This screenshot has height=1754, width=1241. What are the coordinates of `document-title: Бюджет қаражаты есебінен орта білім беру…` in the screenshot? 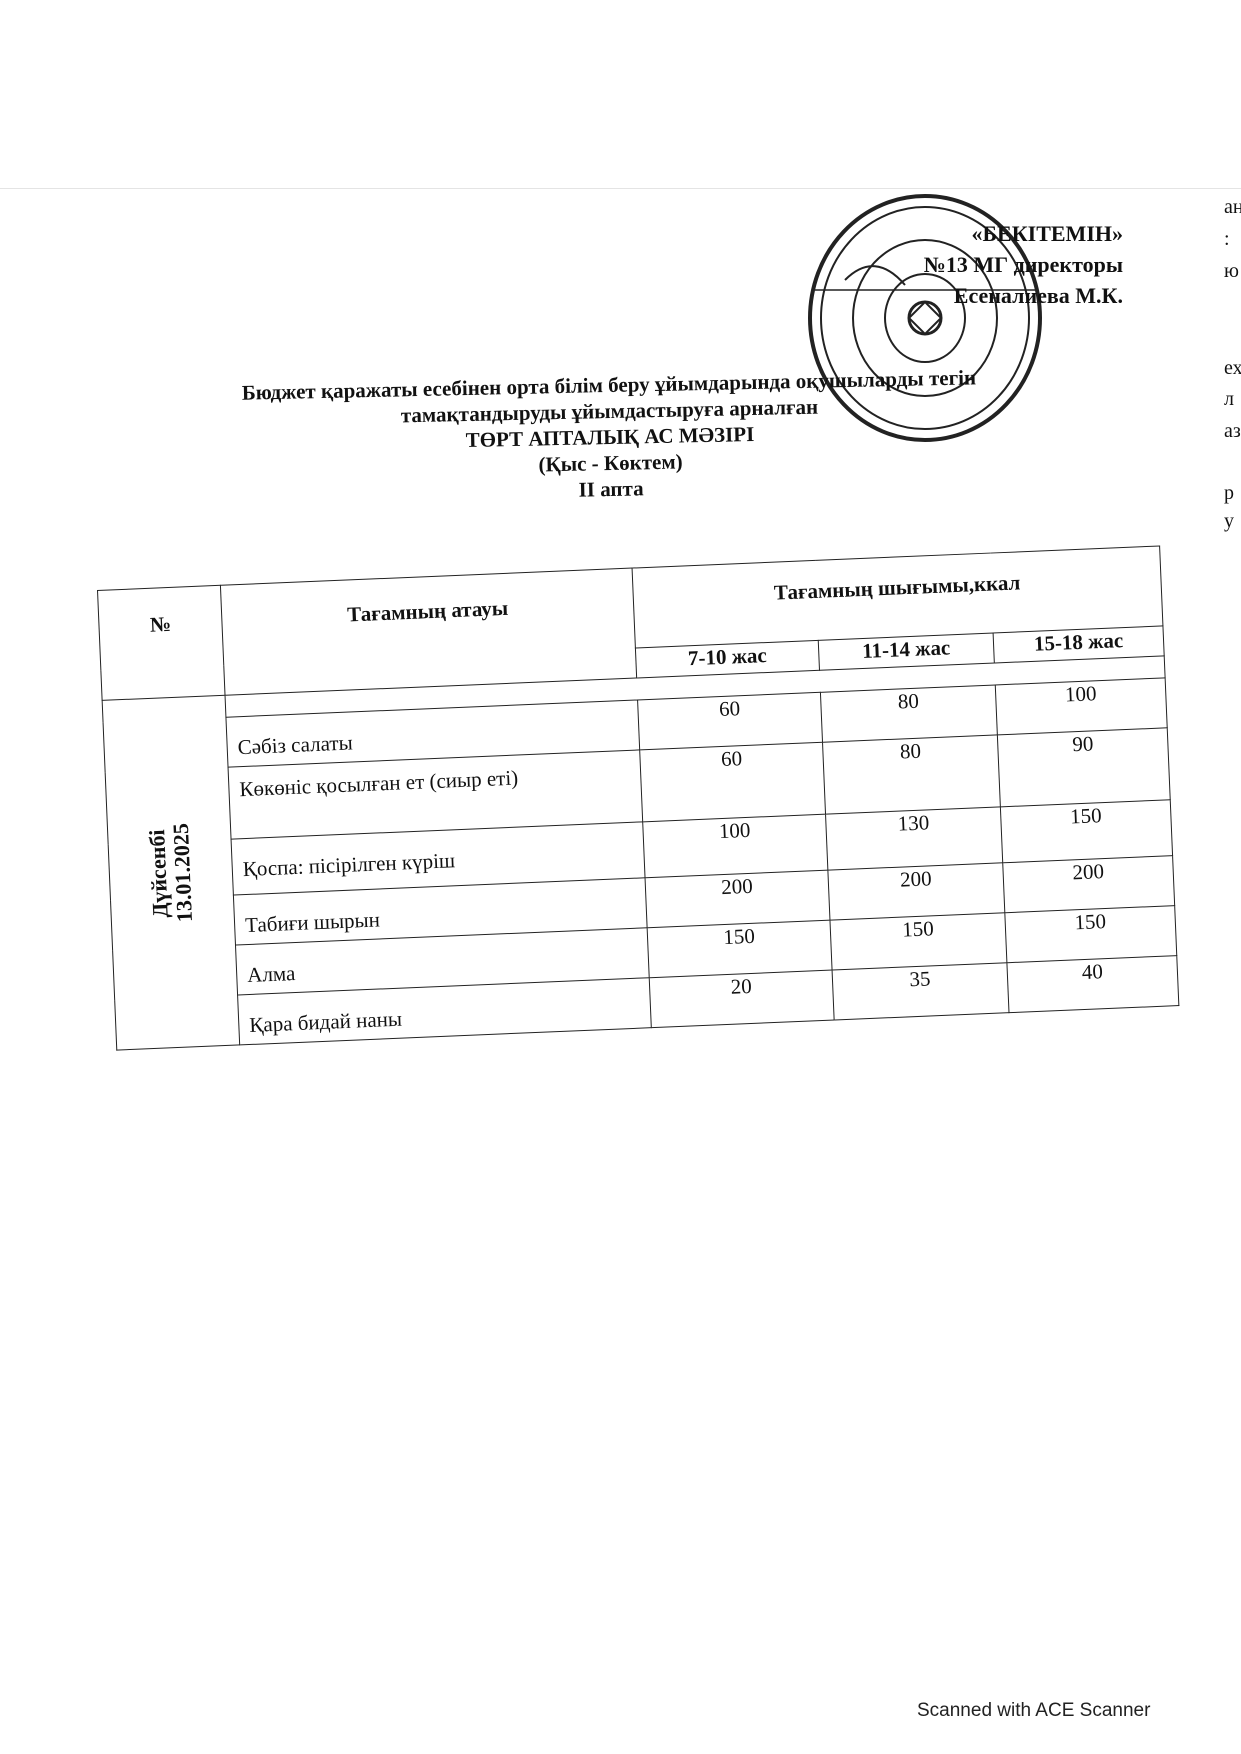 It's located at (610, 437).